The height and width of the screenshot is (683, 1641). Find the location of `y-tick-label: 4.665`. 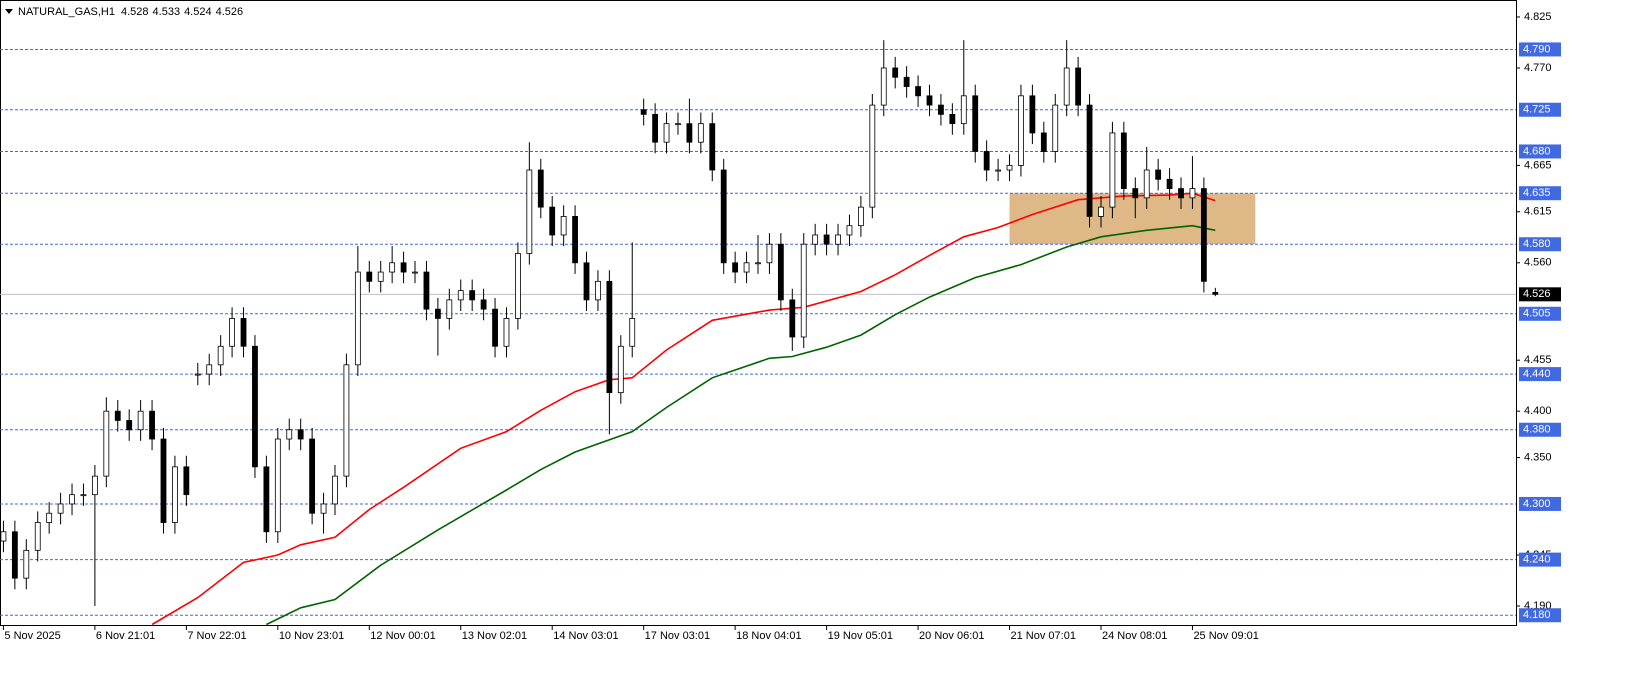

y-tick-label: 4.665 is located at coordinates (1538, 165).